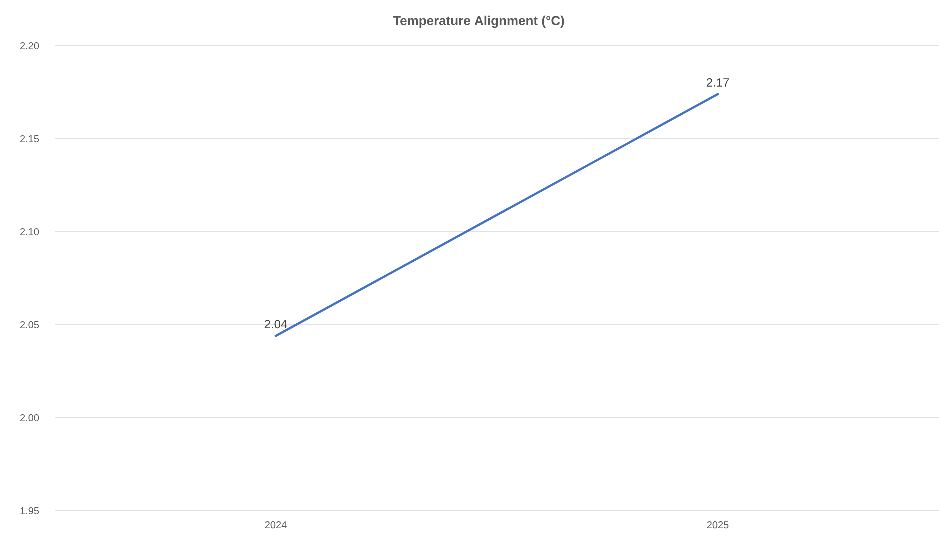 Image resolution: width=939 pixels, height=539 pixels. What do you see at coordinates (718, 525) in the screenshot?
I see `x-tick-label: 2025` at bounding box center [718, 525].